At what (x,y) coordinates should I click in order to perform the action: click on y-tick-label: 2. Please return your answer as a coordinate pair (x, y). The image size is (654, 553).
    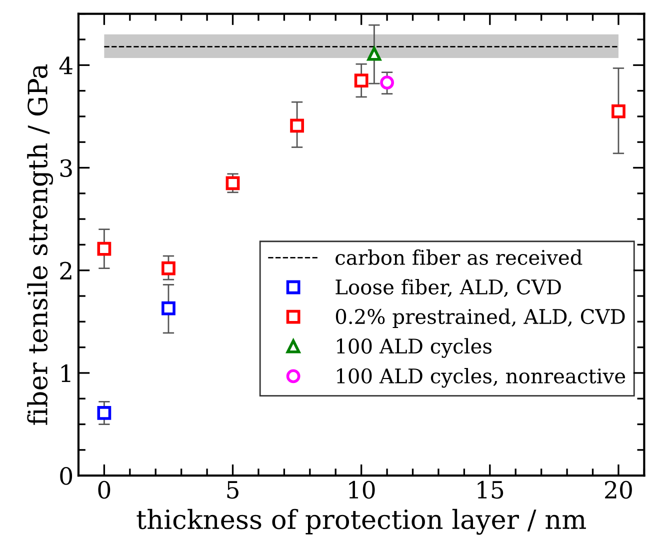
    Looking at the image, I should click on (66, 271).